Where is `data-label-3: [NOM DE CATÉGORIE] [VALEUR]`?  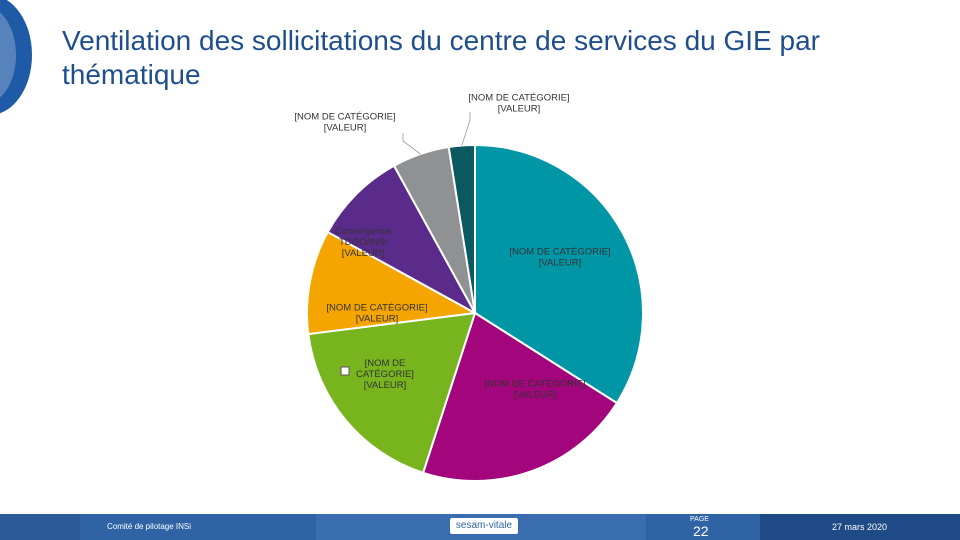 data-label-3: [NOM DE CATÉGORIE] [VALEUR] is located at coordinates (376, 314).